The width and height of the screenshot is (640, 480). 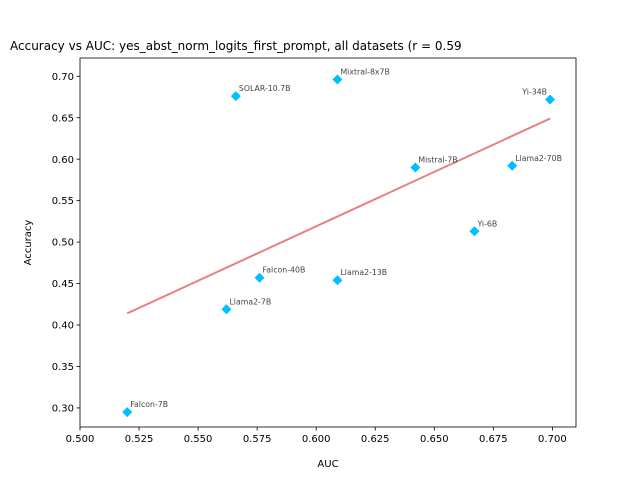 I want to click on point-label: Mistral-7B, so click(x=437, y=159).